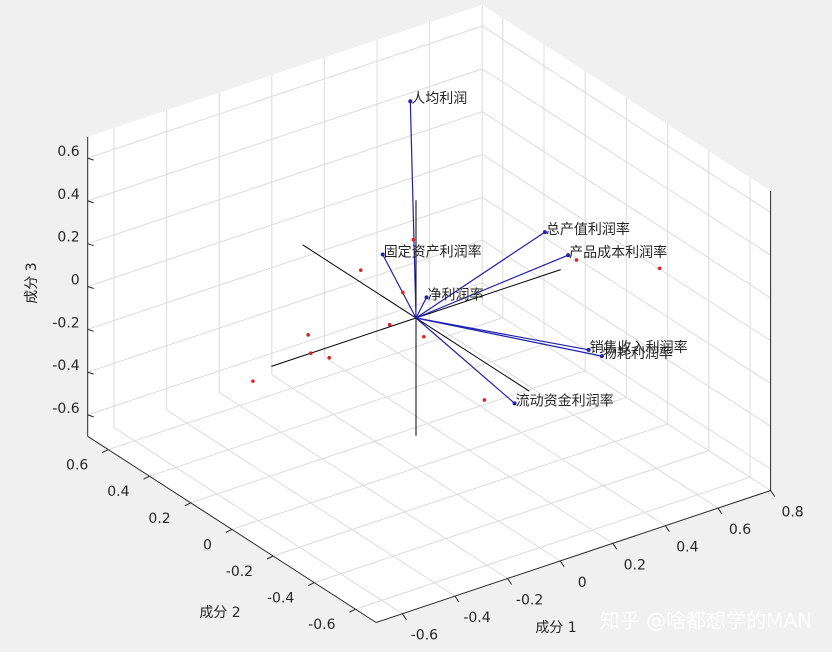  Describe the element at coordinates (706, 621) in the screenshot. I see `watermark: 知乎 @啥都想学的MAN` at that location.